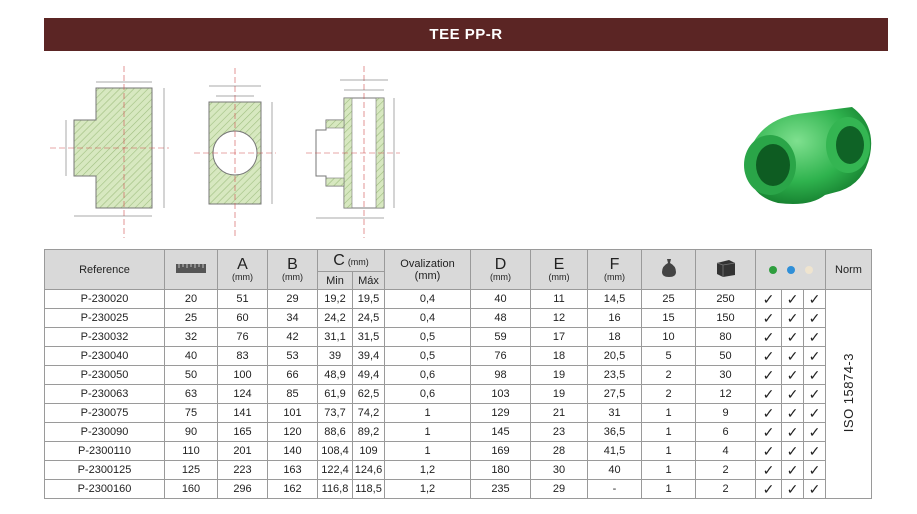 The height and width of the screenshot is (514, 917). What do you see at coordinates (335, 337) in the screenshot?
I see `cell-cmin: 31,1` at bounding box center [335, 337].